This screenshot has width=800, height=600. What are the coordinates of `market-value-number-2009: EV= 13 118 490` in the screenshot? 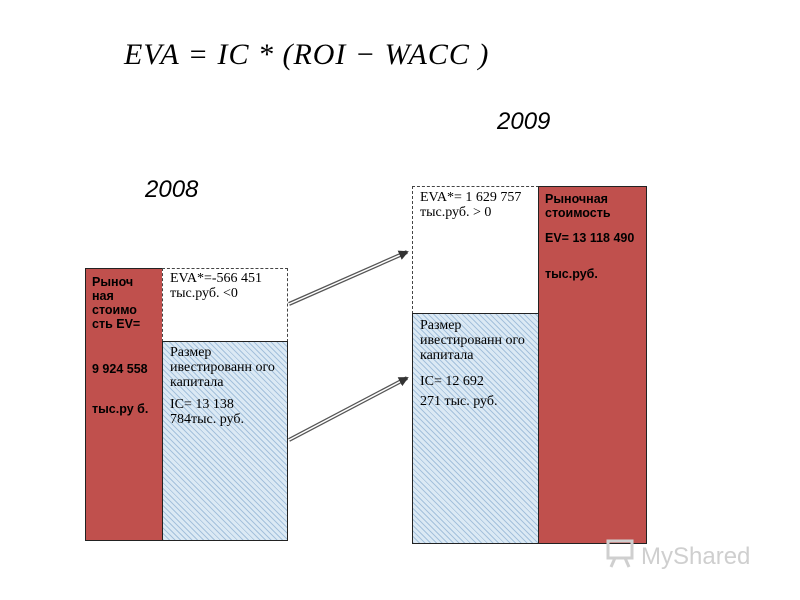 It's located at (590, 238).